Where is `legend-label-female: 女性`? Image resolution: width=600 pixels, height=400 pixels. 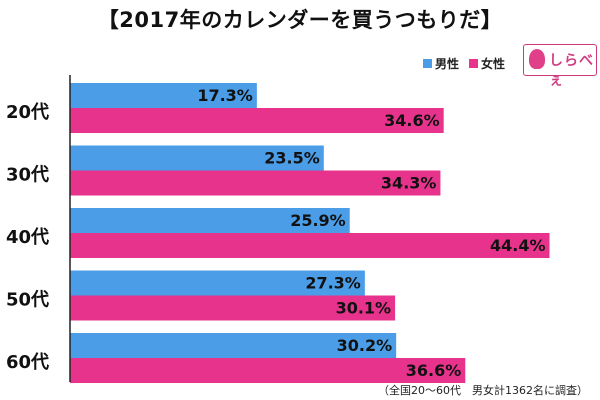 legend-label-female: 女性 is located at coordinates (493, 64).